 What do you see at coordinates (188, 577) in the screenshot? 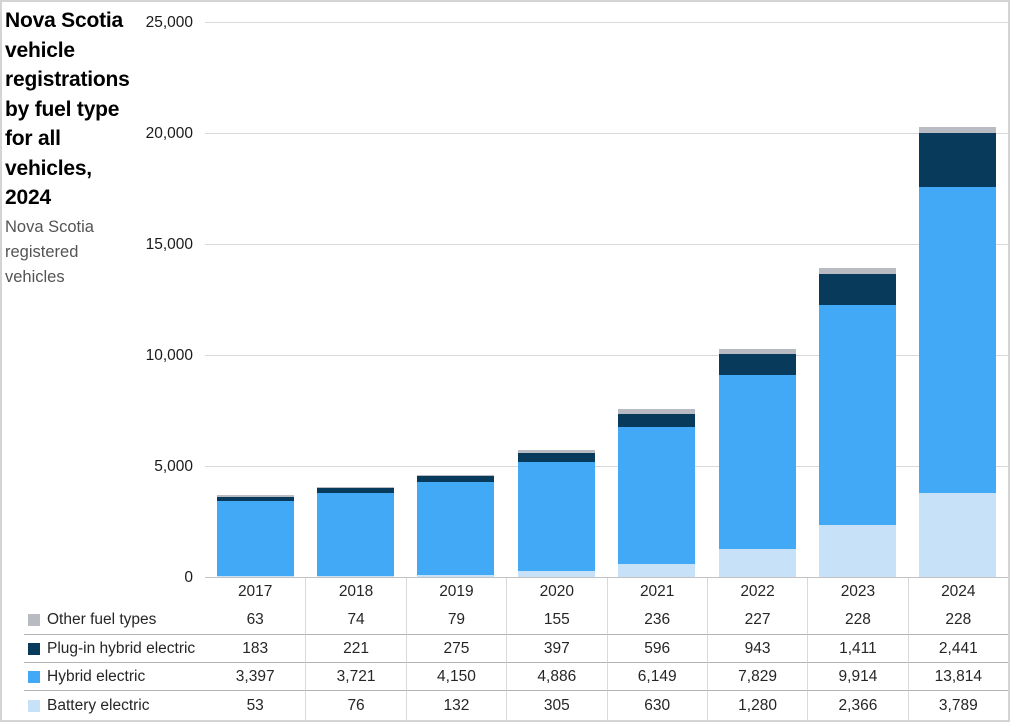
I see `y-axis-tick-label: 0` at bounding box center [188, 577].